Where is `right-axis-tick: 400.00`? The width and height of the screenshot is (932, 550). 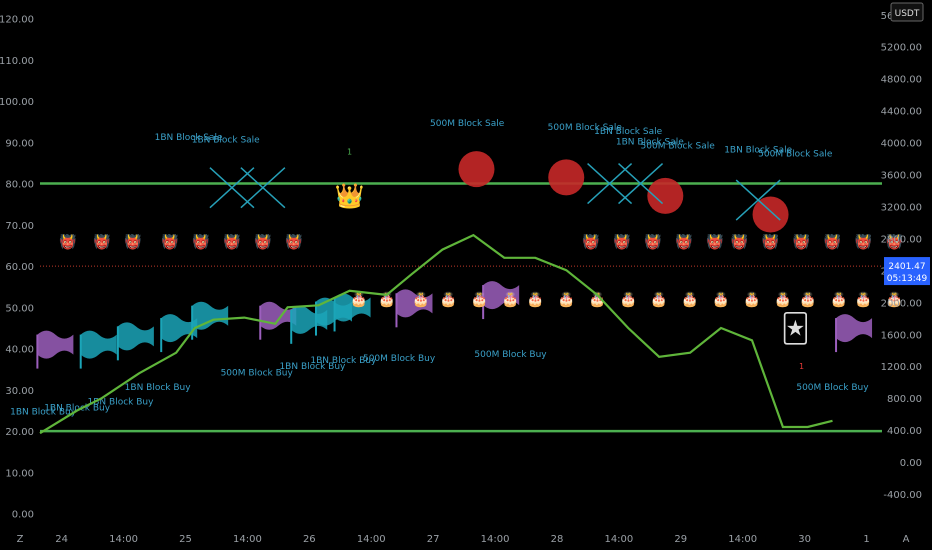 right-axis-tick: 400.00 is located at coordinates (904, 431).